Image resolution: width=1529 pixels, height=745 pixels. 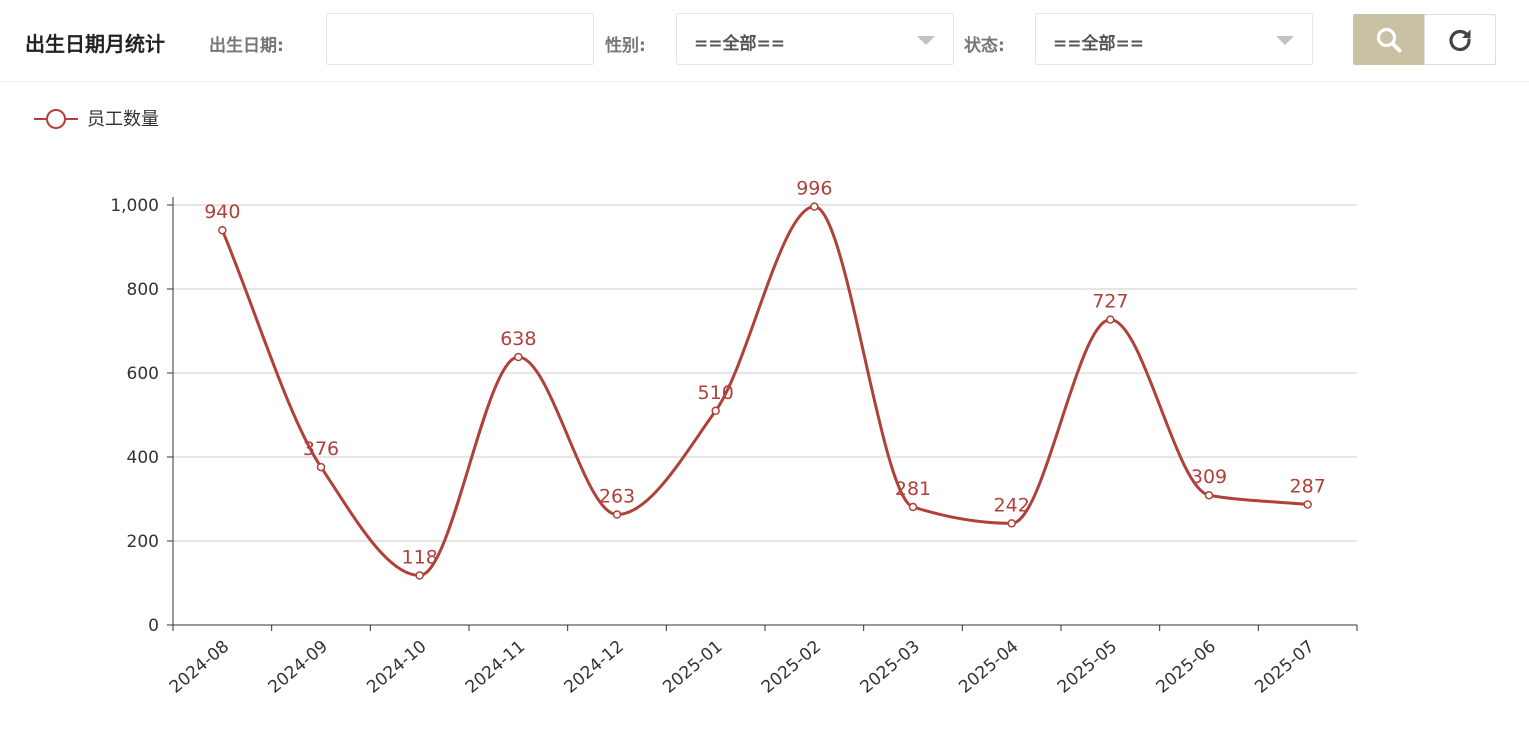 What do you see at coordinates (518, 339) in the screenshot?
I see `data-label: 638` at bounding box center [518, 339].